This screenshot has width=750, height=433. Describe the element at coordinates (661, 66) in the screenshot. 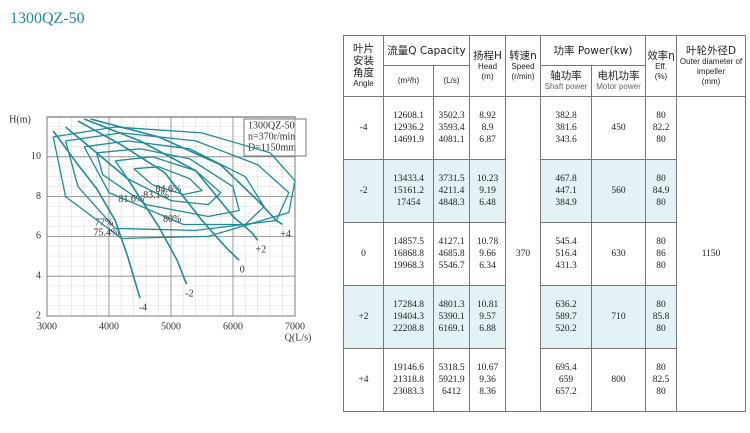

I see `header-text: Eff.` at that location.